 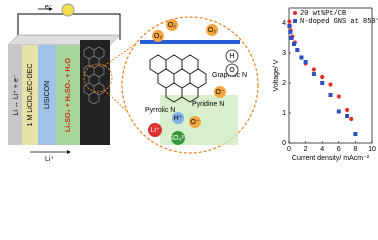 I want to click on proton-bubble, so click(x=178, y=118).